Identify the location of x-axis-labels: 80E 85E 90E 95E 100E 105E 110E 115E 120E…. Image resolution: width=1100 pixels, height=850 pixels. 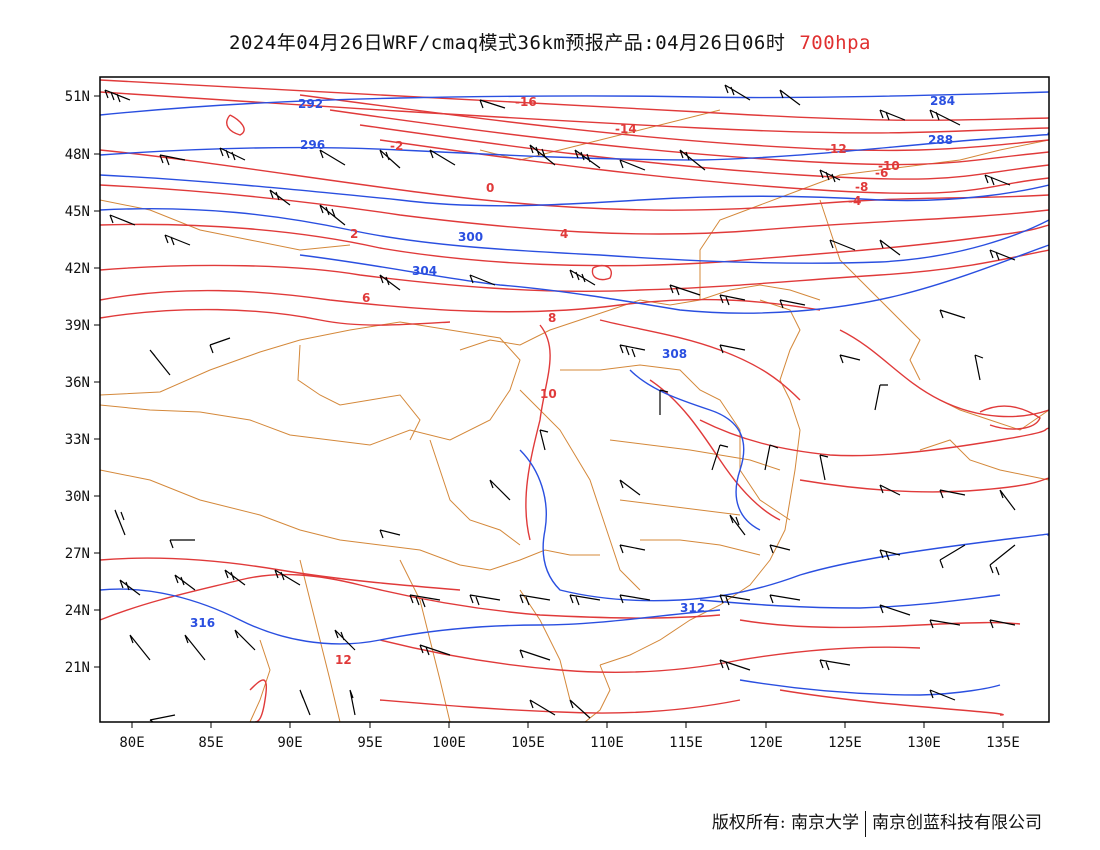
(569, 743).